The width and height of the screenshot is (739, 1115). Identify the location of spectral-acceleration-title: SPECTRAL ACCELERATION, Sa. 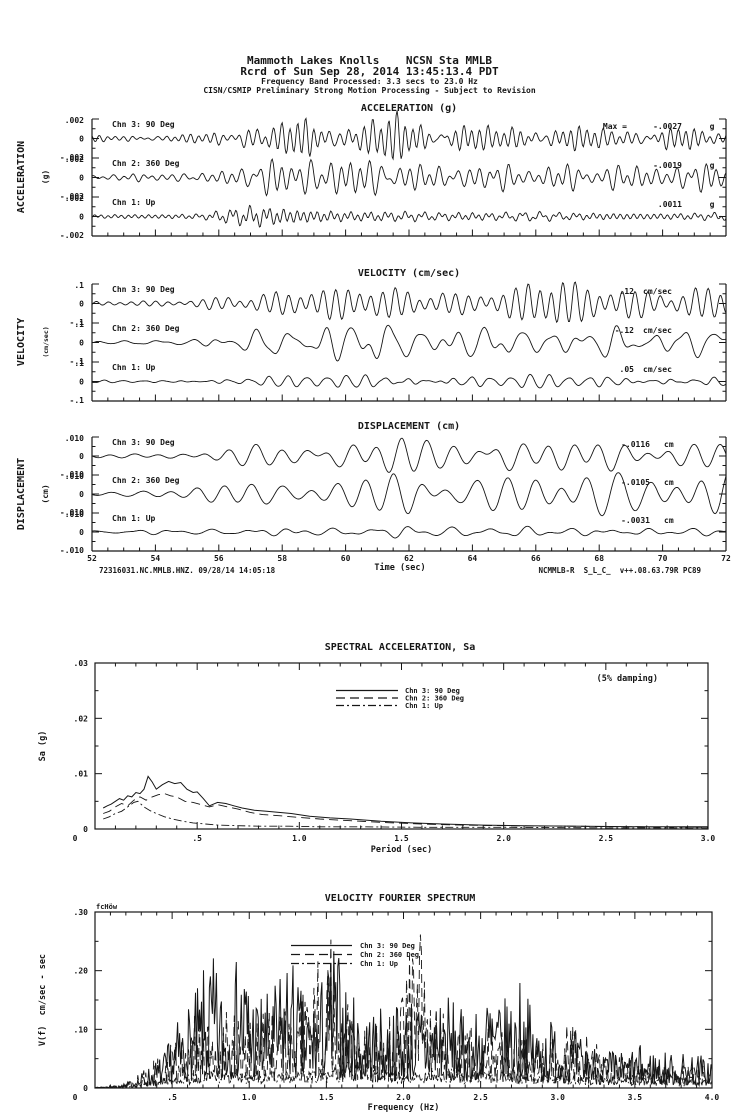
(400, 647).